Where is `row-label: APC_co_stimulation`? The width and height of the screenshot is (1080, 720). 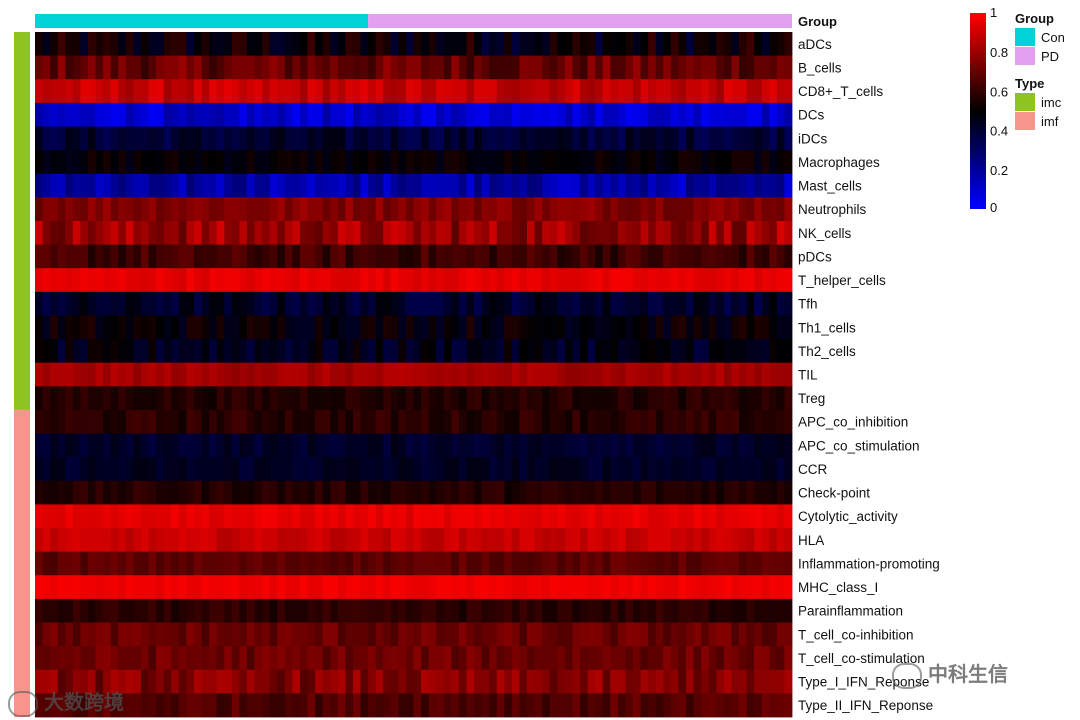
row-label: APC_co_stimulation is located at coordinates (859, 445).